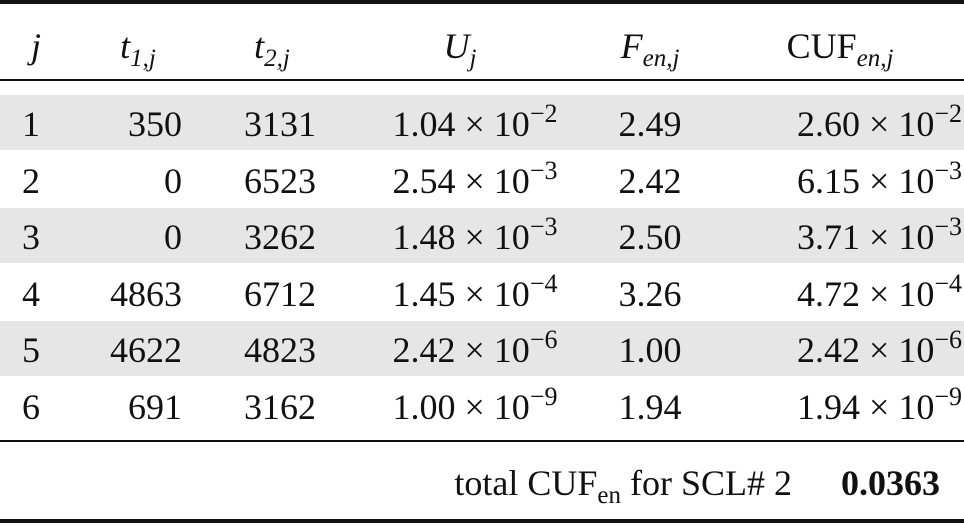 The image size is (964, 525). I want to click on header-symbol: CUF, so click(821, 46).